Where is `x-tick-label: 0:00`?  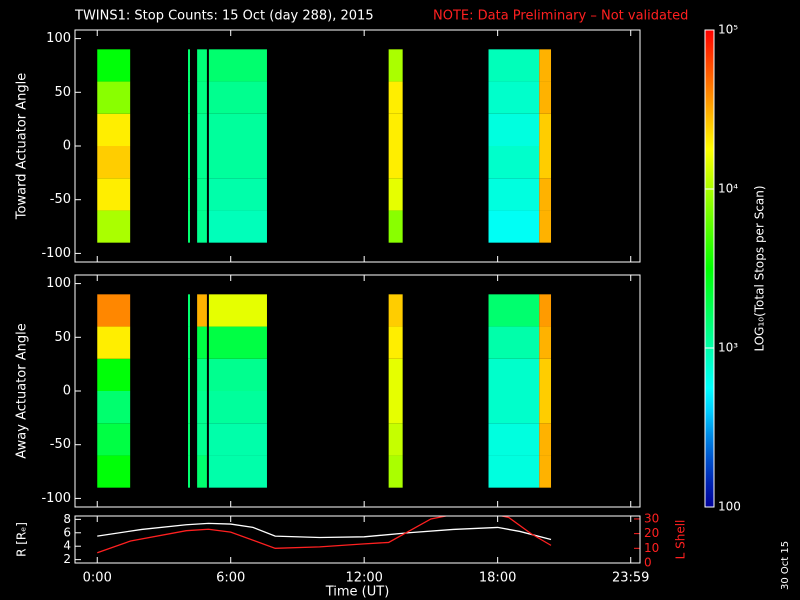 x-tick-label: 0:00 is located at coordinates (97, 578).